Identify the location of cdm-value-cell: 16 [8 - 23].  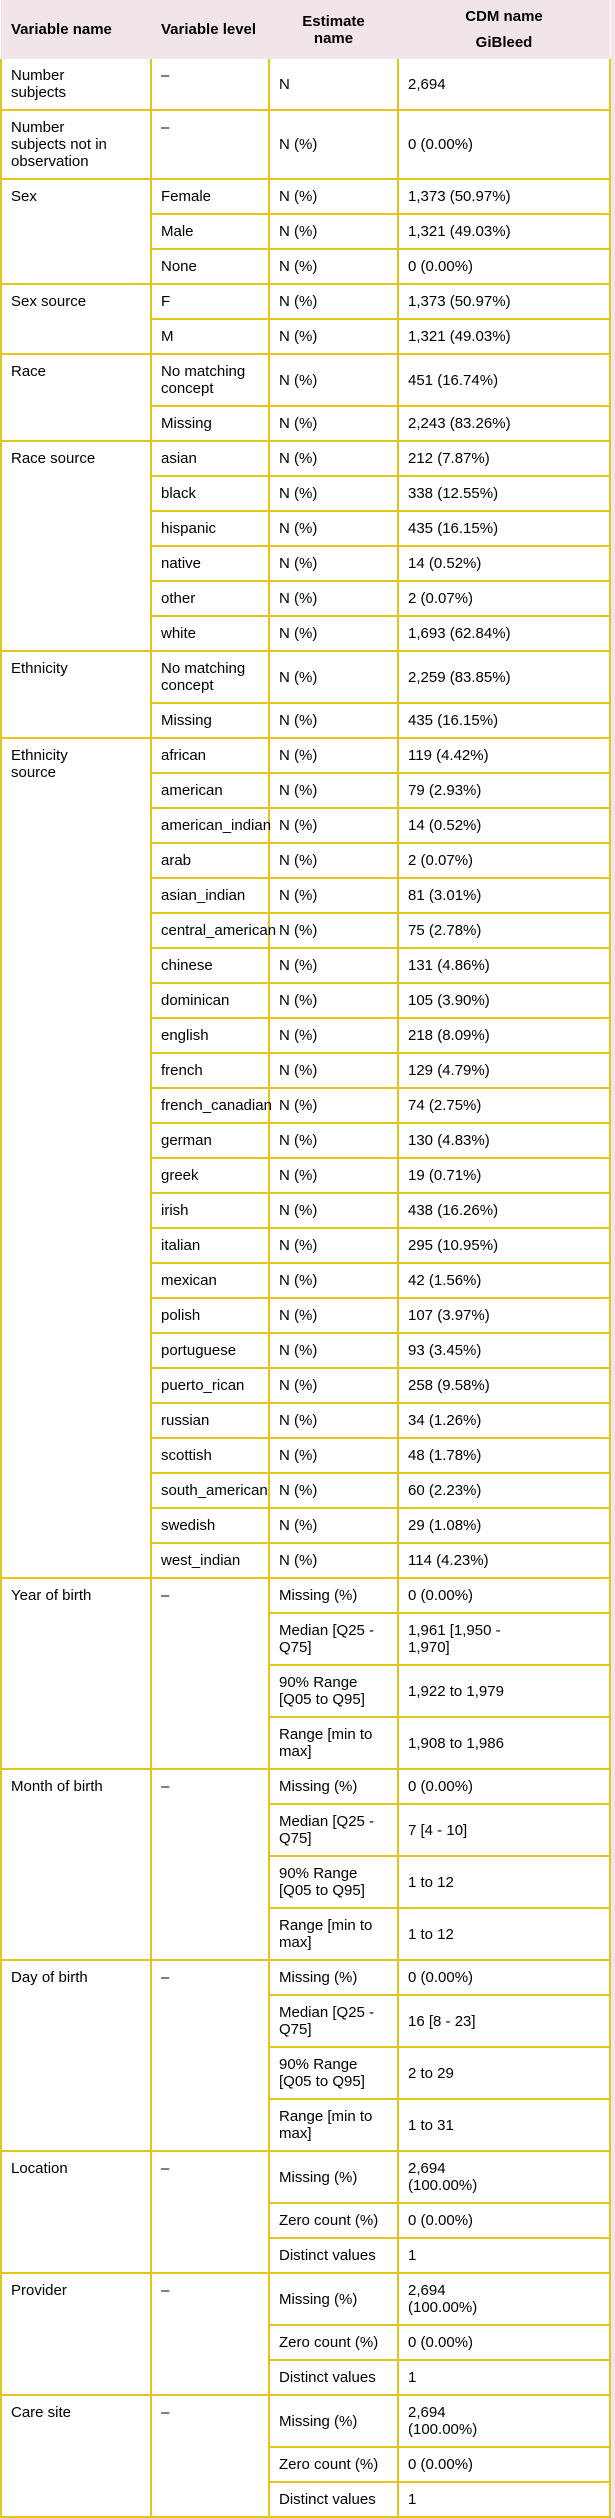
(504, 2021).